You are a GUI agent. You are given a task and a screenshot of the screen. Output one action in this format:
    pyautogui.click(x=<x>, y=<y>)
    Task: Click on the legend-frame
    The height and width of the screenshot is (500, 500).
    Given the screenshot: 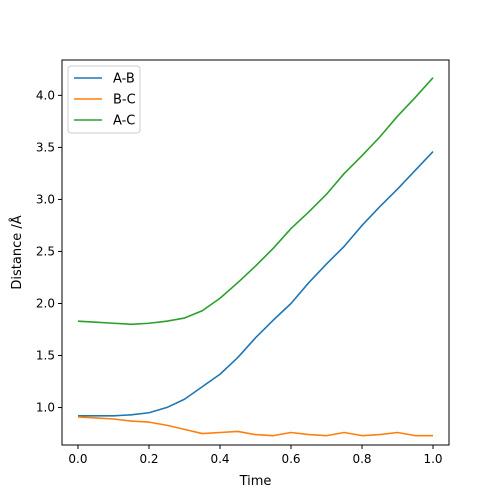 What is the action you would take?
    pyautogui.click(x=104, y=99)
    